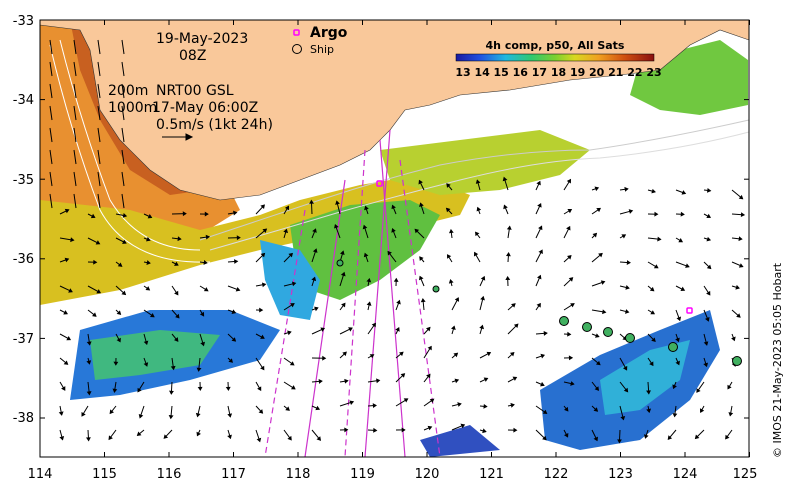 This screenshot has height=492, width=791. I want to click on colorbar-tick-label: 14, so click(482, 72).